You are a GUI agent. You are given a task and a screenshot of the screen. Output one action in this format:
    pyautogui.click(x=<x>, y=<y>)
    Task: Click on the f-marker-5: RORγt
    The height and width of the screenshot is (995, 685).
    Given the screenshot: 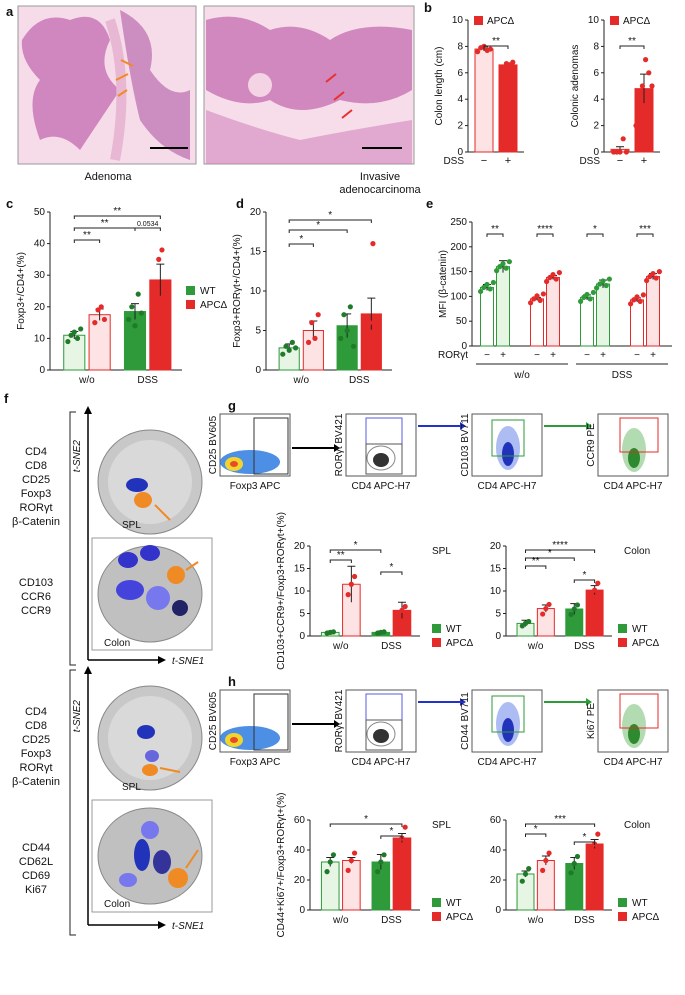 What is the action you would take?
    pyautogui.click(x=36, y=508)
    